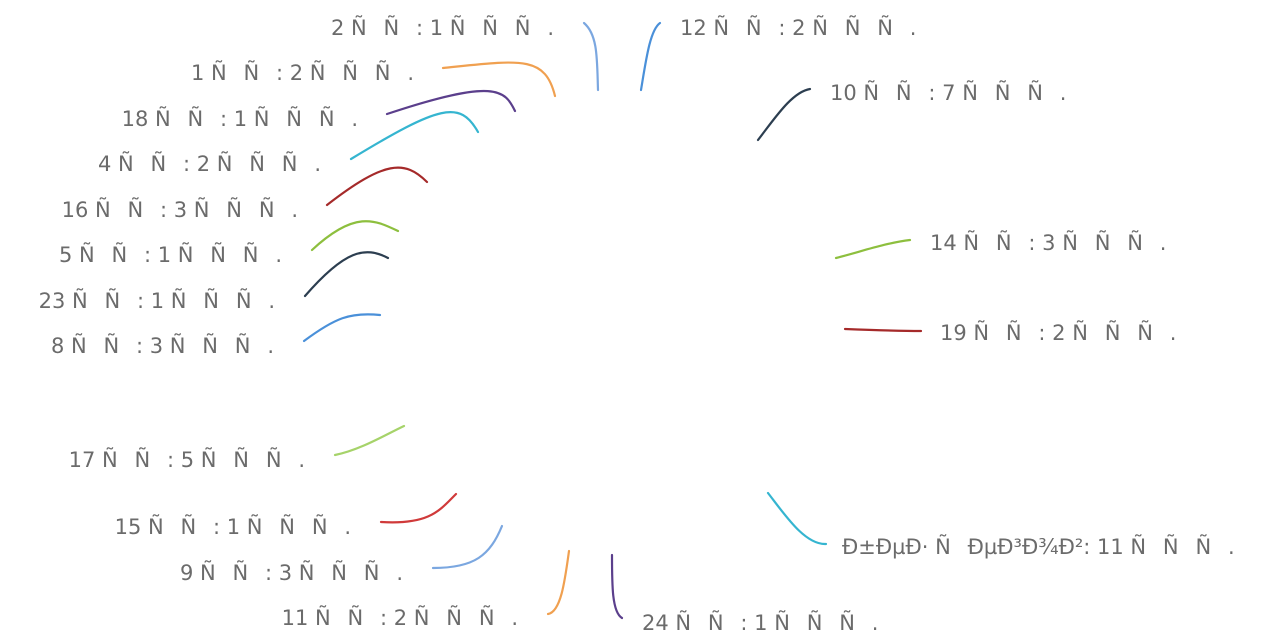  Describe the element at coordinates (1048, 242) in the screenshot. I see `slice-label: 14 ÑÑ: 3 ÑÑÑ.` at that location.